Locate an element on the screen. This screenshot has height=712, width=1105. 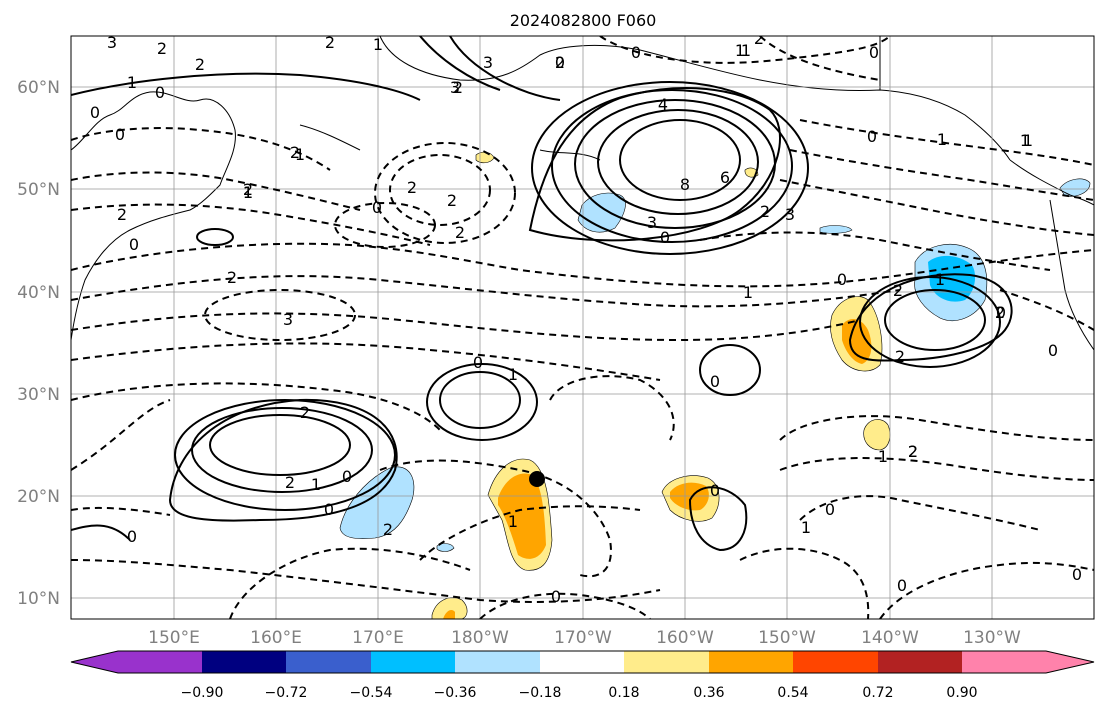
latitude-labels: 60°N 50°N 40°N 30°N 20°N 10°N is located at coordinates (38, 343).